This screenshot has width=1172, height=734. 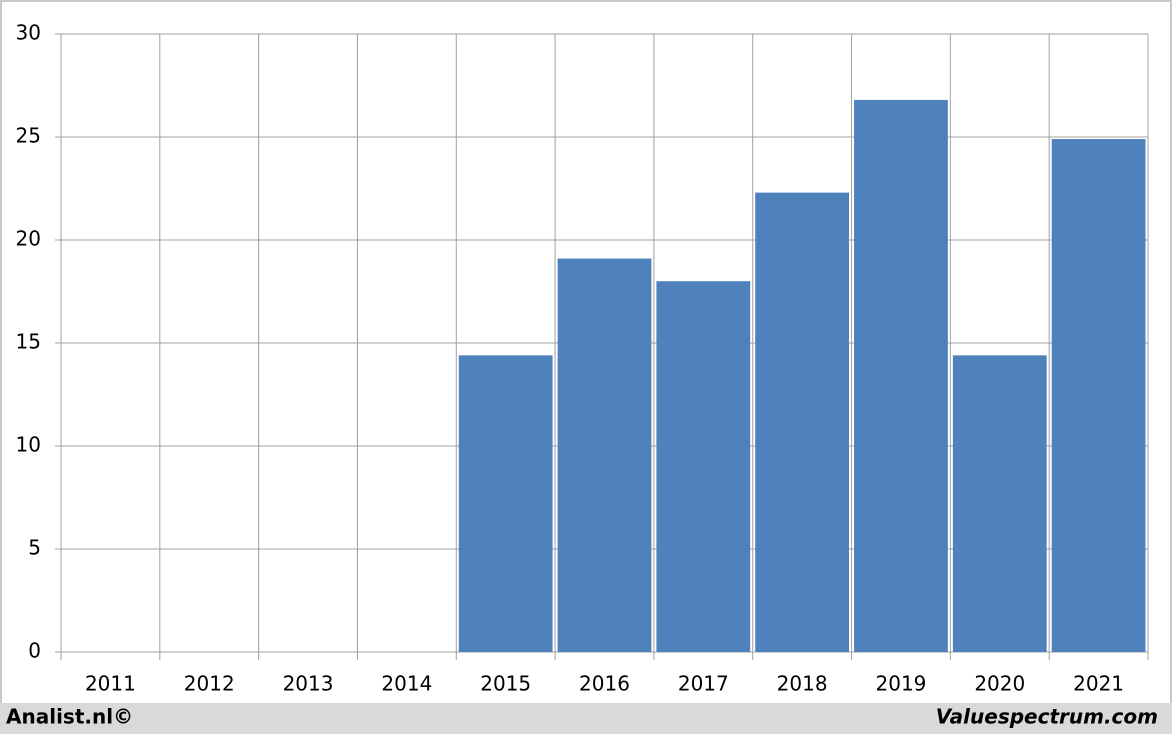 What do you see at coordinates (308, 684) in the screenshot?
I see `x-tick-label: 2013` at bounding box center [308, 684].